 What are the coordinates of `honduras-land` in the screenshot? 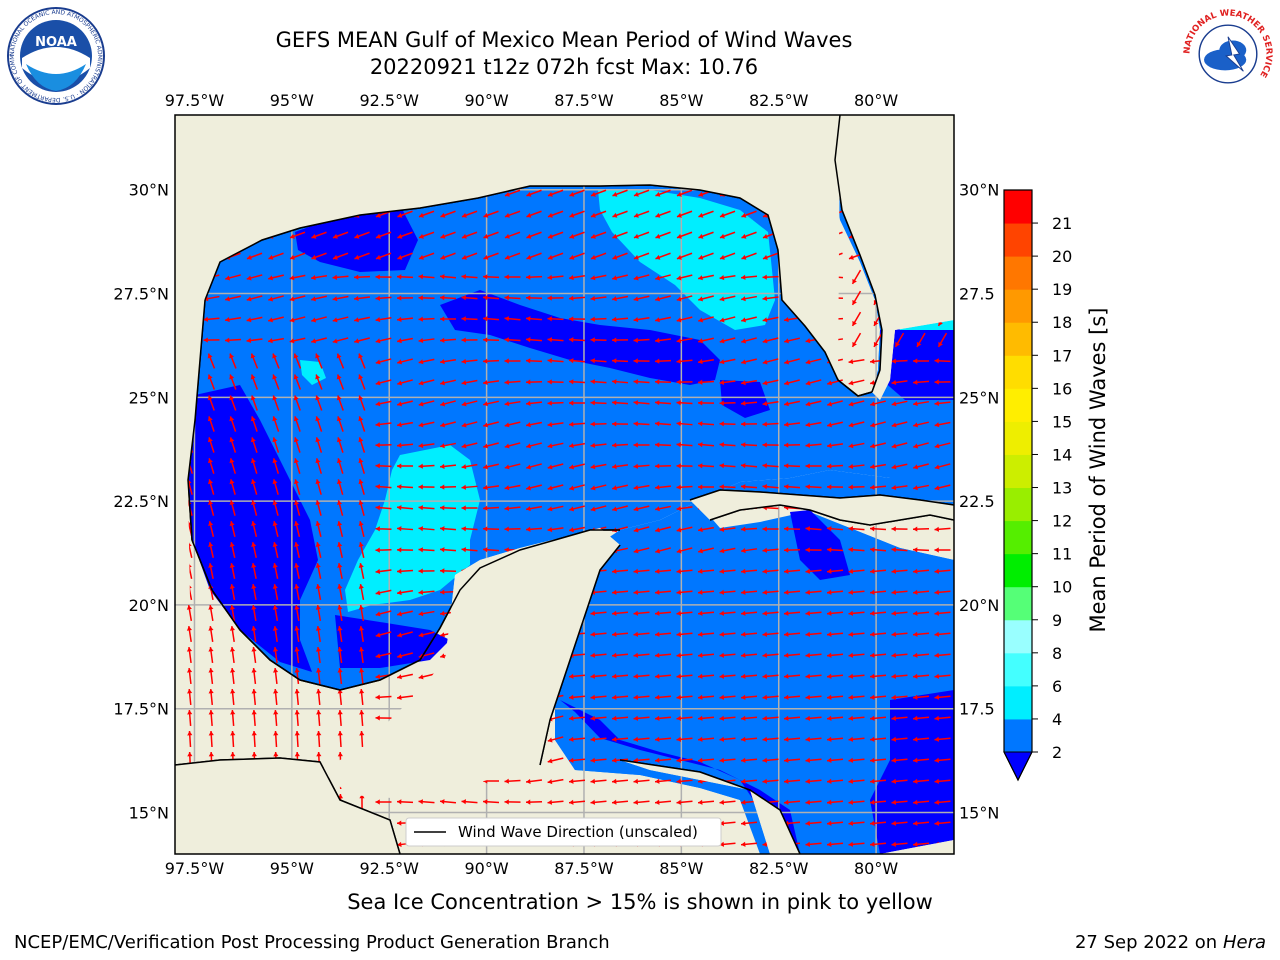 It's located at (787, 807).